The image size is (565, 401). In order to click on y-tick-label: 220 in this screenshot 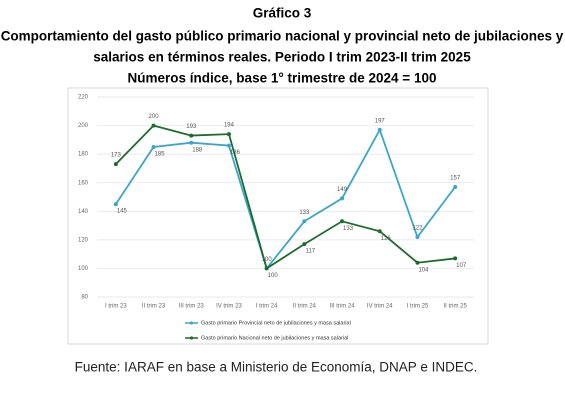, I will do `click(83, 98)`.